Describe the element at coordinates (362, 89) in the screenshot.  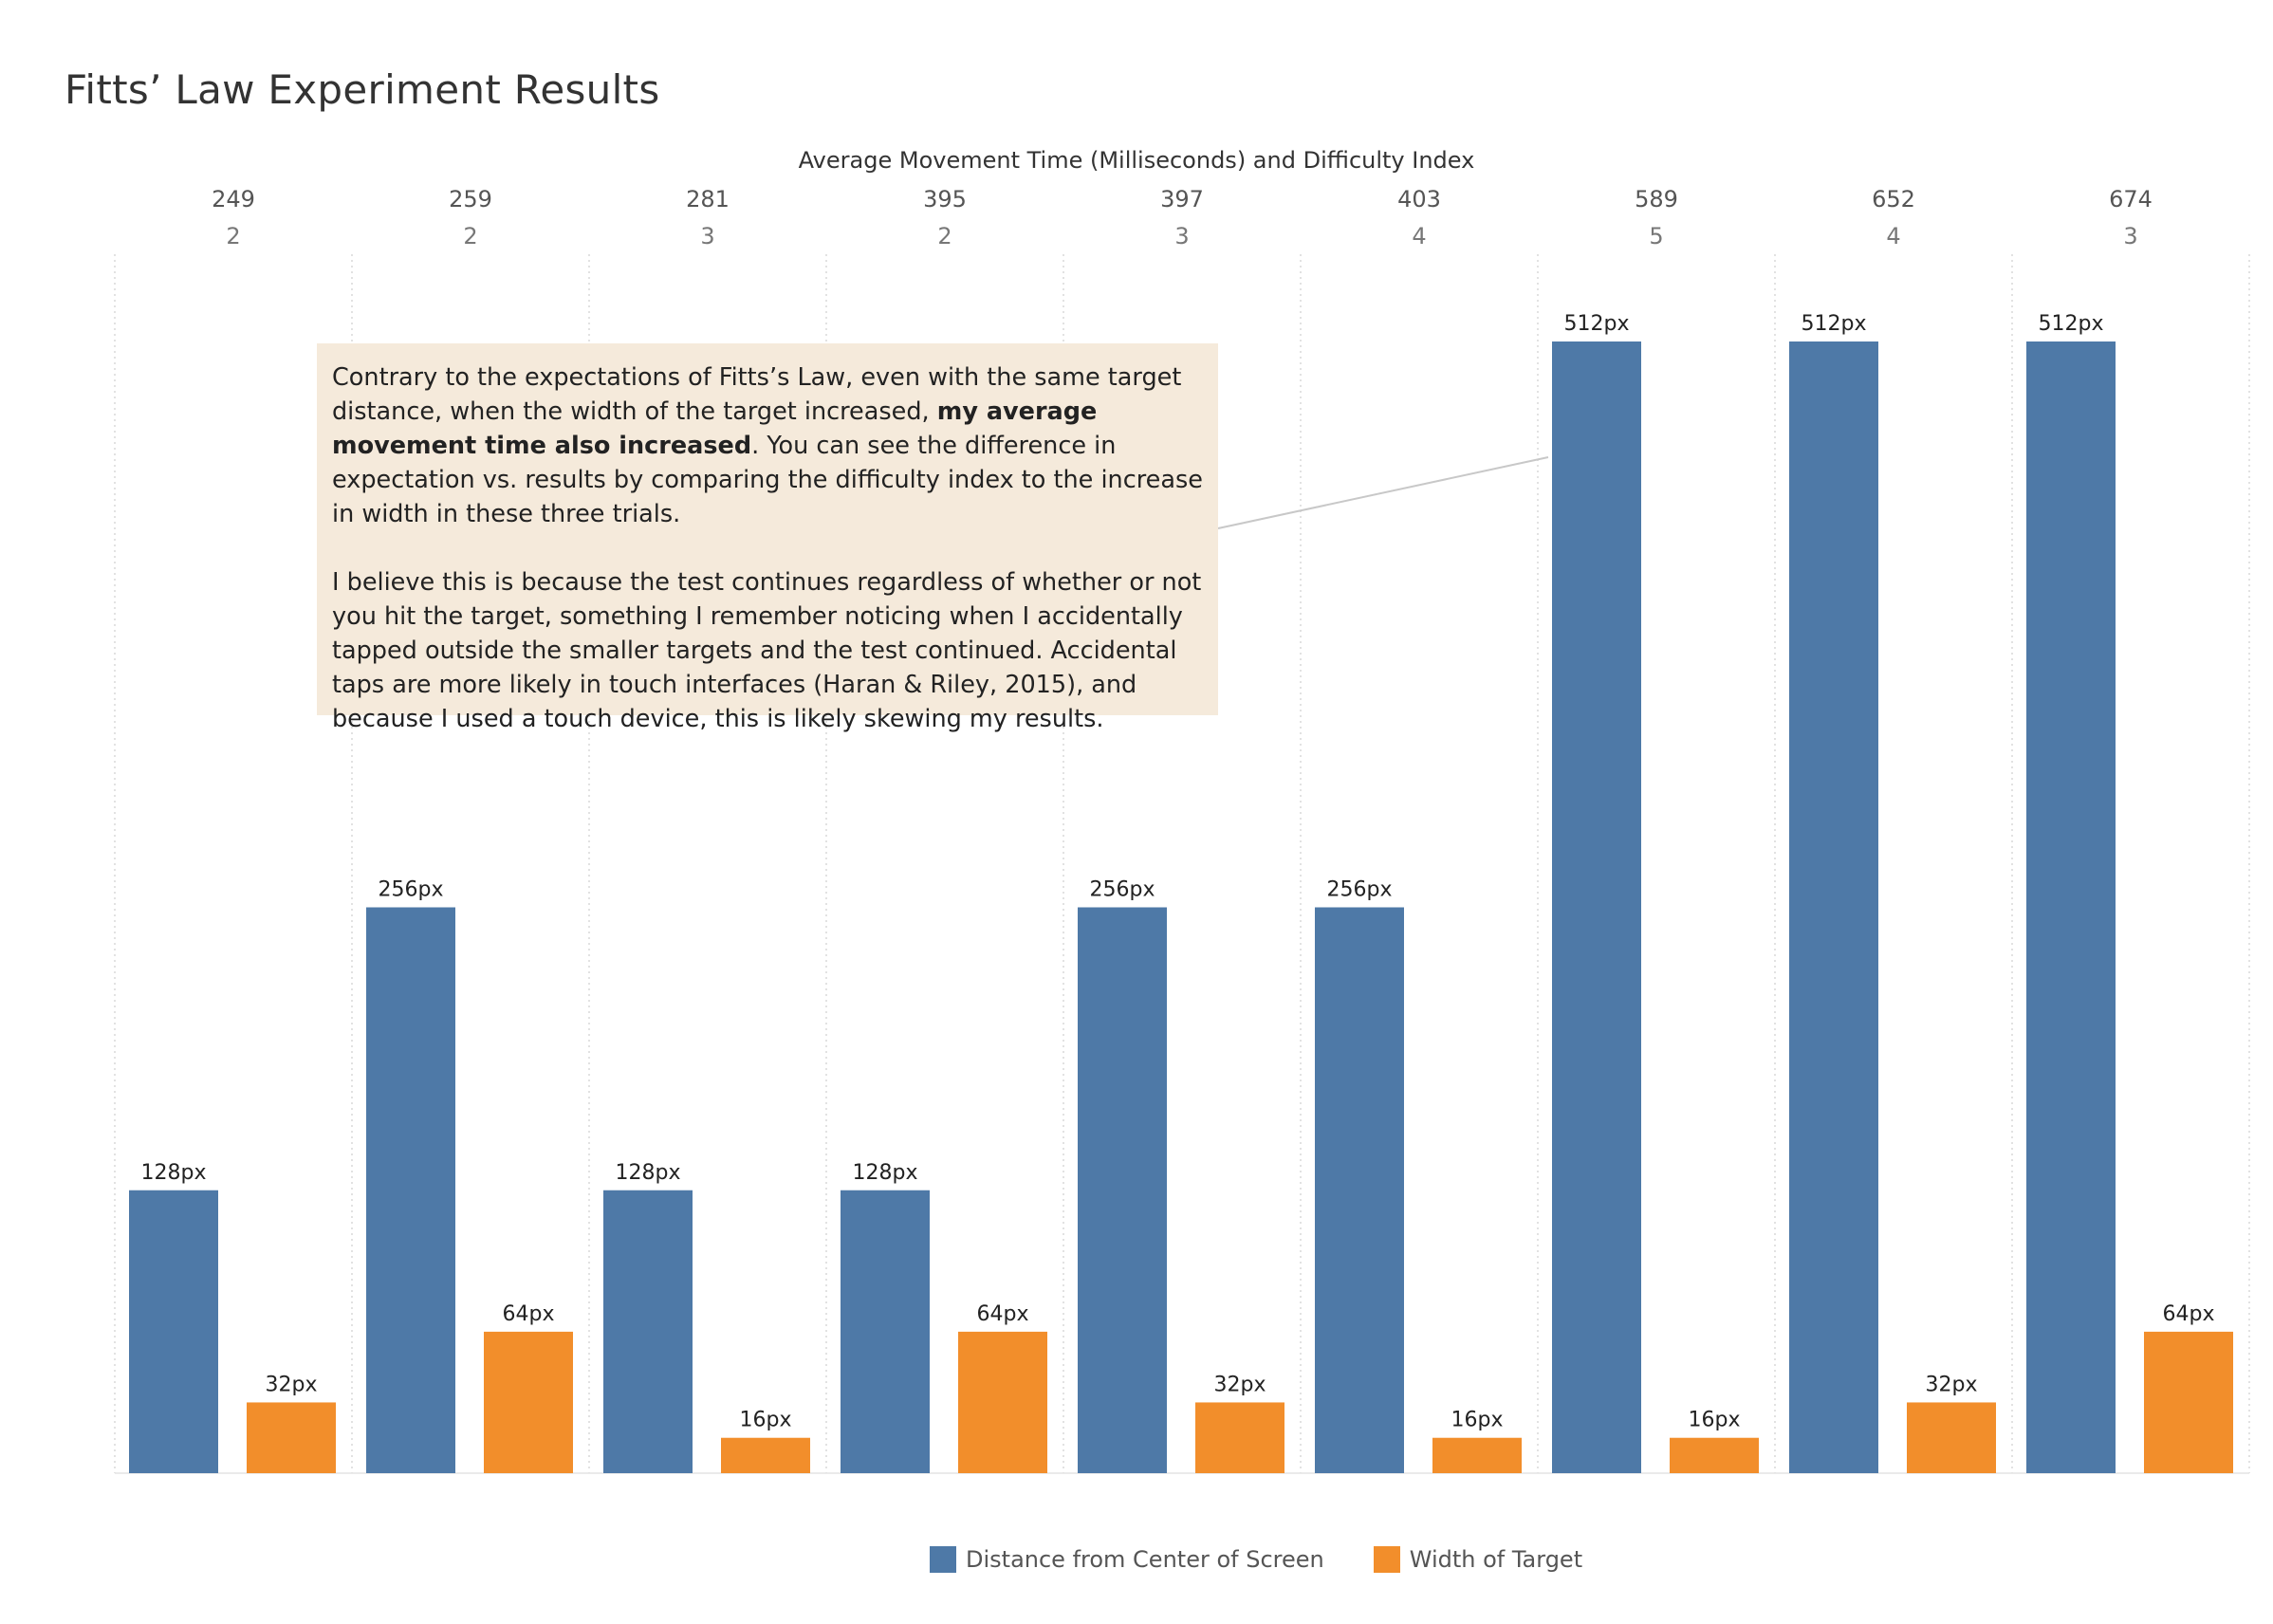
I see `page-title: Fitts’ Law Experiment Results` at that location.